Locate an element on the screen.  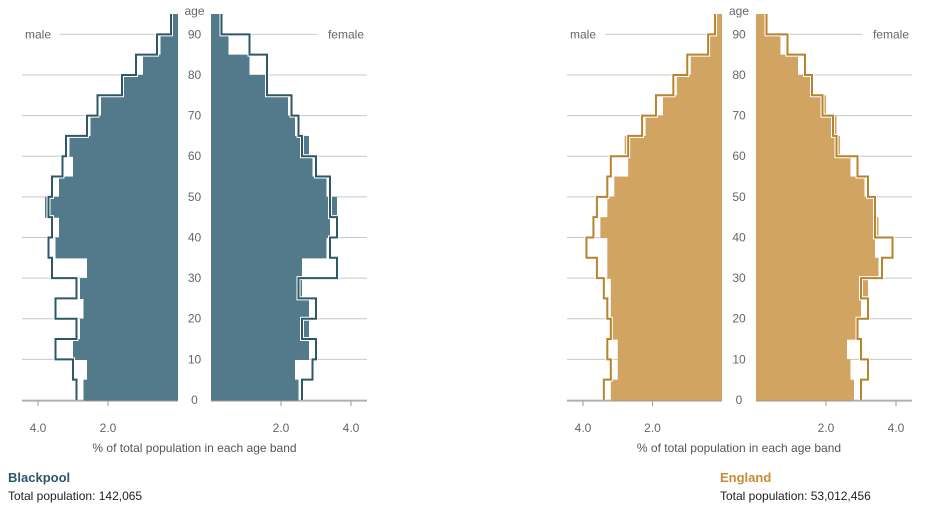
age-tick-label: 60 is located at coordinates (739, 156).